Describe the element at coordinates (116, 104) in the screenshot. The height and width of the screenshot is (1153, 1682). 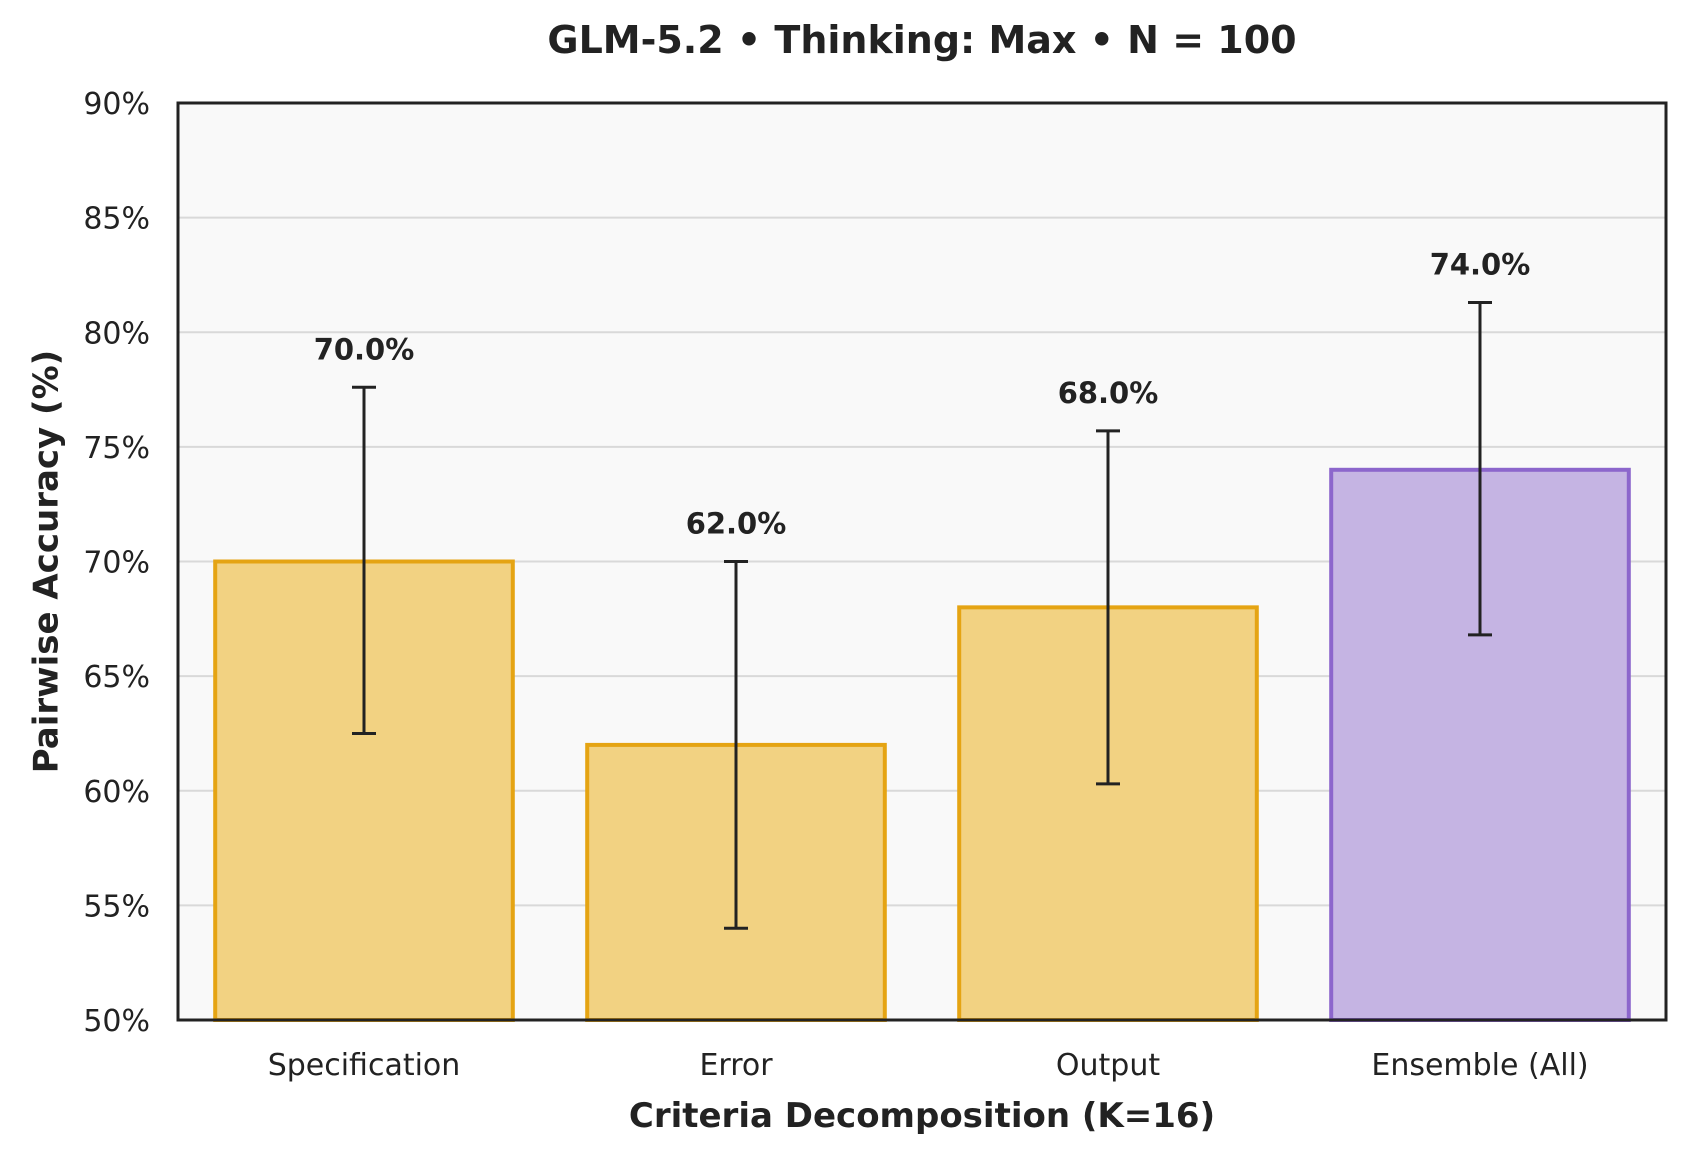
I see `y-tick-label: 90%` at that location.